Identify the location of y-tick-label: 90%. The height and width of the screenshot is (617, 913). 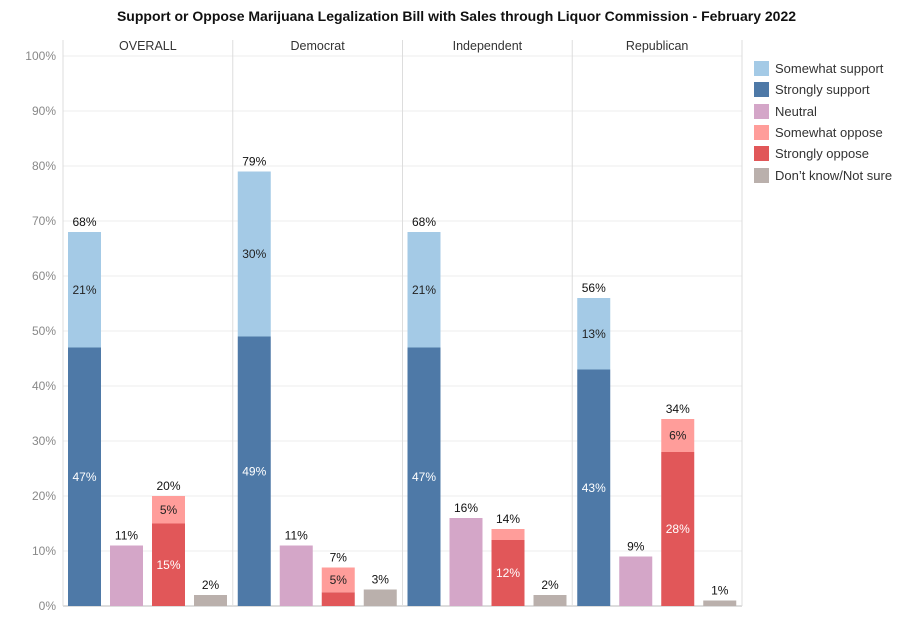
(44, 111).